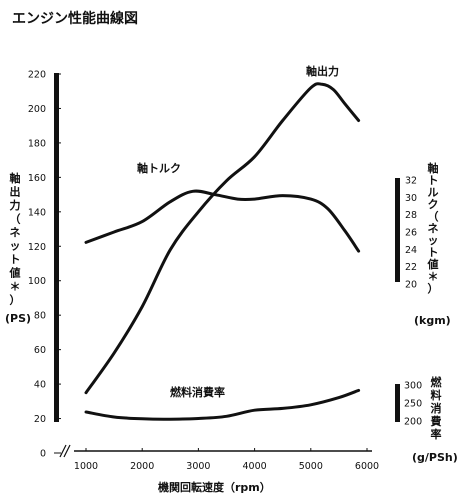  What do you see at coordinates (433, 204) in the screenshot?
I see `torque-axis-label-char: ク` at bounding box center [433, 204].